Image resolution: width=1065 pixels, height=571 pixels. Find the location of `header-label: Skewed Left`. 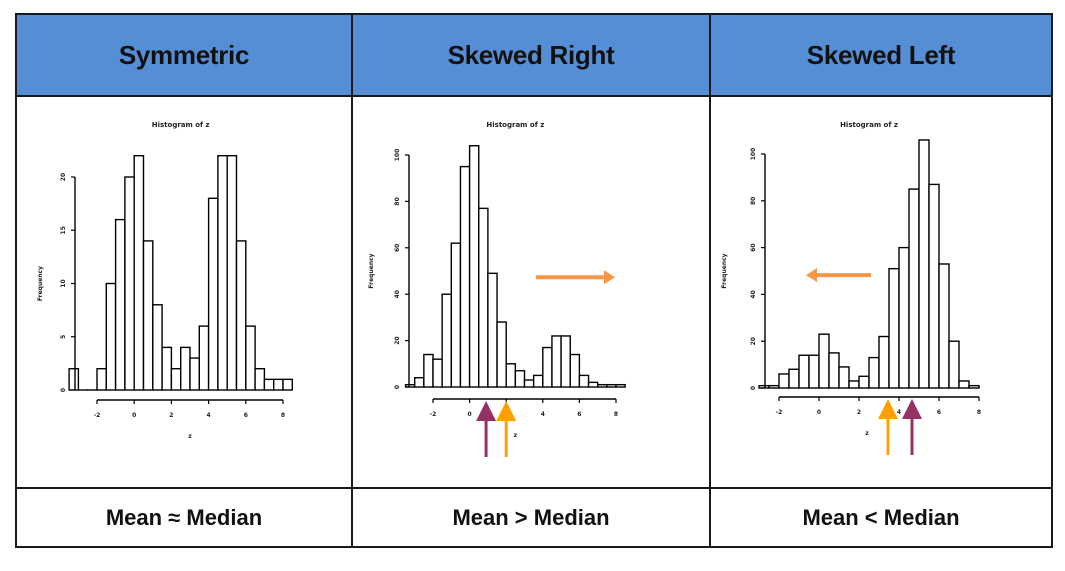

header-label: Skewed Left is located at coordinates (881, 54).